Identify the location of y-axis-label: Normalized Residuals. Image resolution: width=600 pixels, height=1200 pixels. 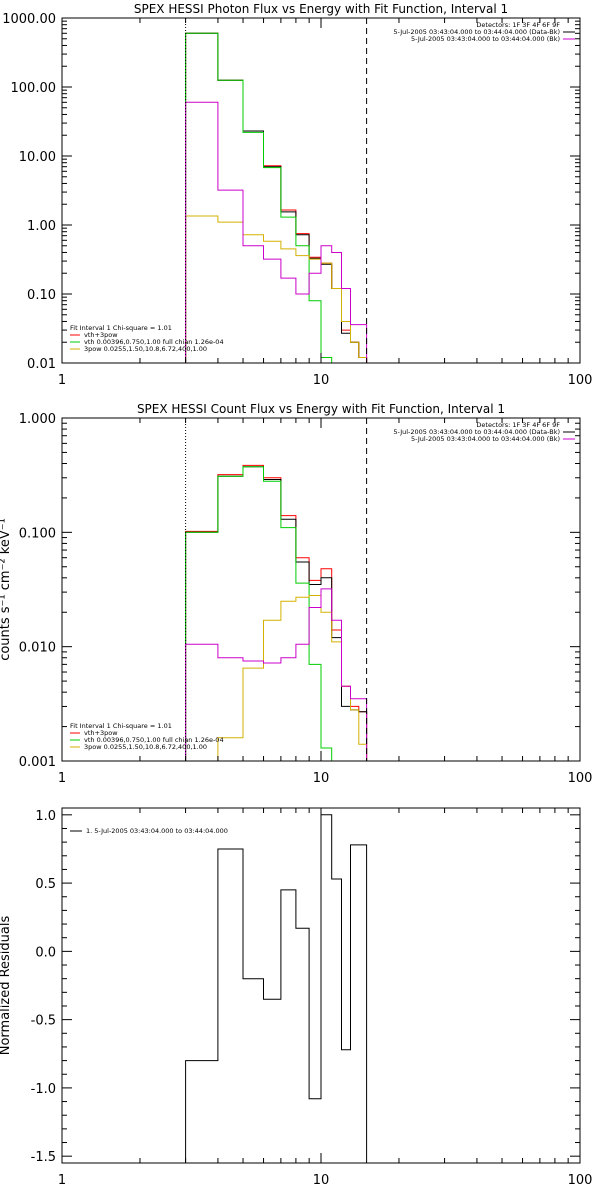
(6, 986).